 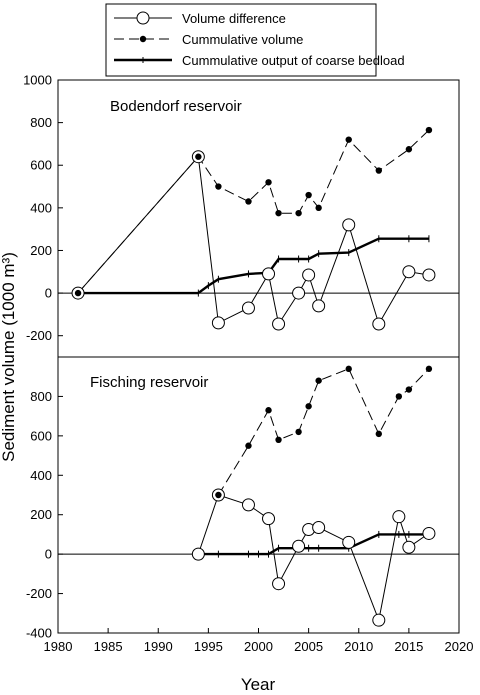 I want to click on line-bedload-output, so click(x=253, y=266).